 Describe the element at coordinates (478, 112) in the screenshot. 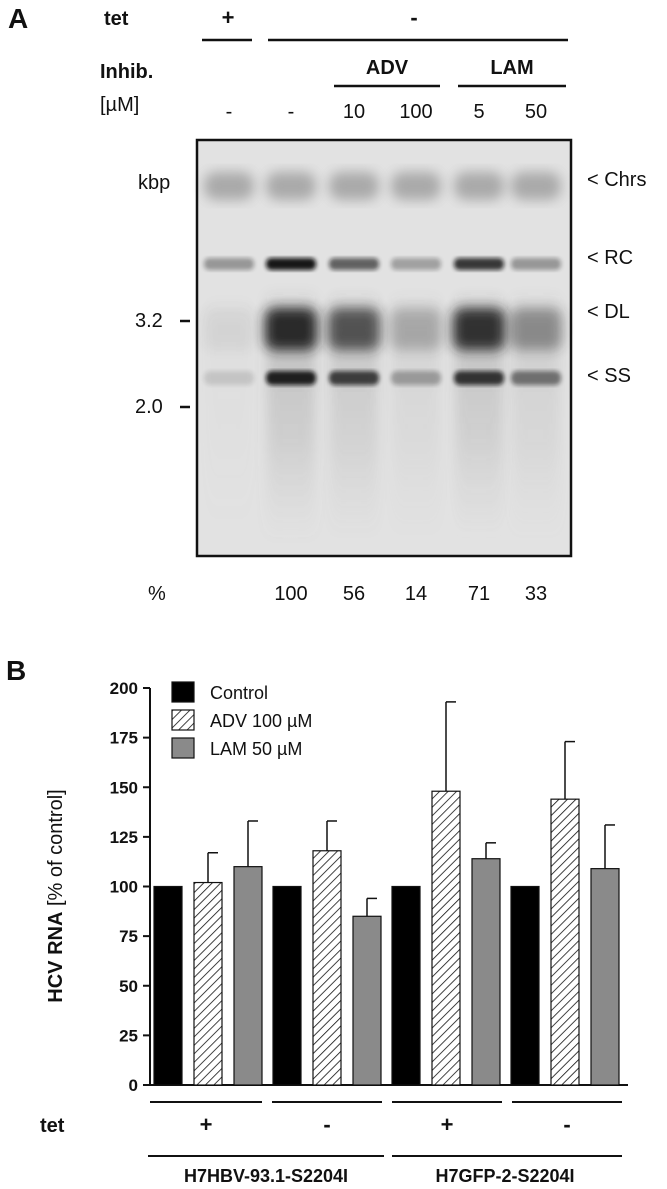

I see `conc-value: 5` at that location.